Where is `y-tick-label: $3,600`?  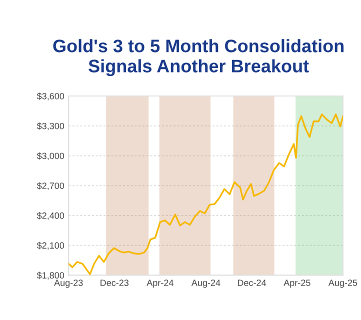
y-tick-label: $3,600 is located at coordinates (50, 96).